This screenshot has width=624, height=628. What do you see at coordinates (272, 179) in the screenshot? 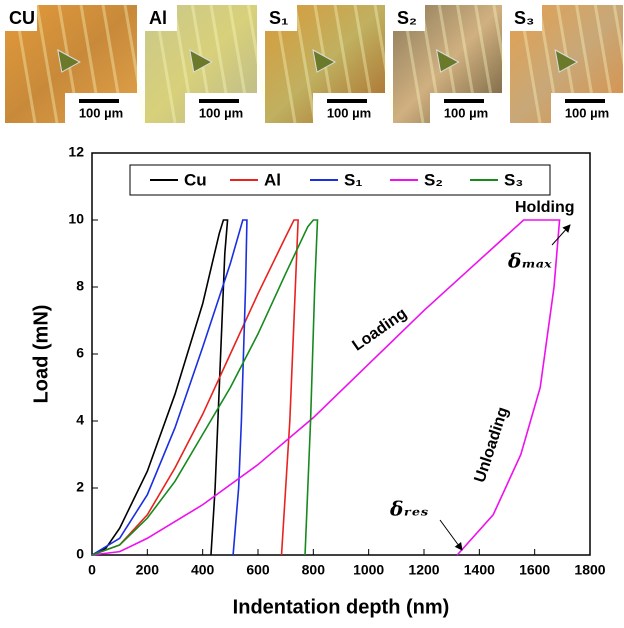
I see `legend-label: Al` at bounding box center [272, 179].